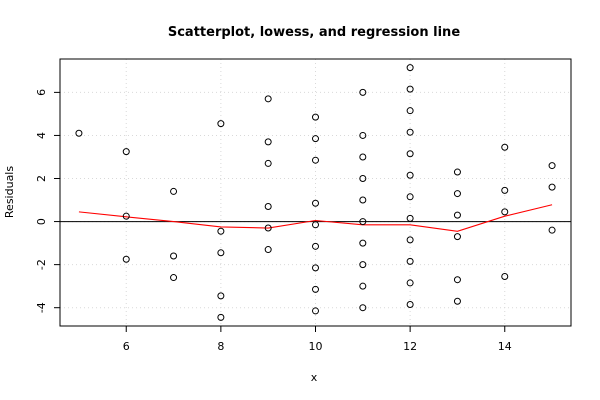 This screenshot has width=600, height=400. Describe the element at coordinates (410, 346) in the screenshot. I see `x-tick-label: 12` at that location.